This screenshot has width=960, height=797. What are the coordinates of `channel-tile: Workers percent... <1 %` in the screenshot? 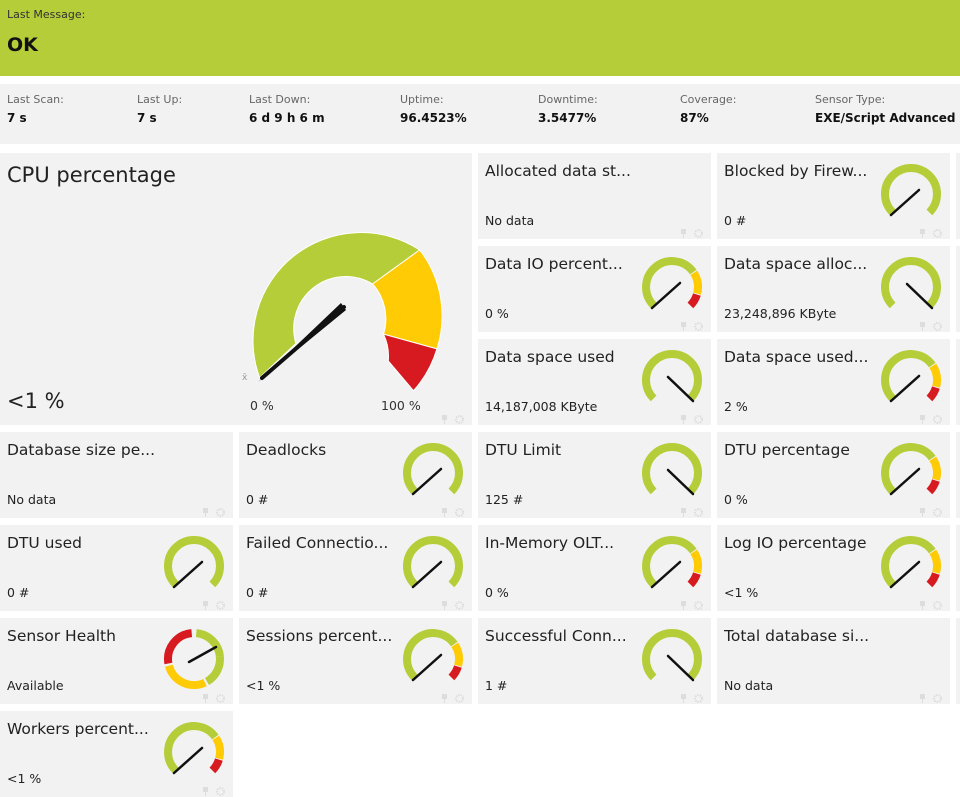 It's located at (116, 754).